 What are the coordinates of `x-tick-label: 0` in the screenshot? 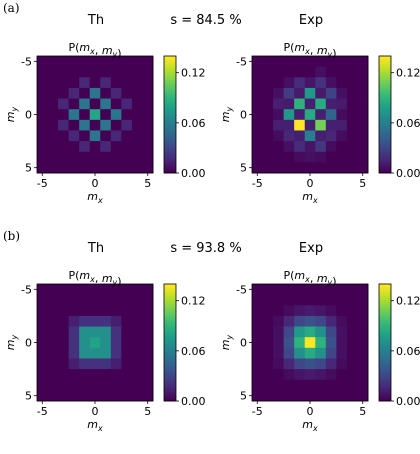 It's located at (310, 411).